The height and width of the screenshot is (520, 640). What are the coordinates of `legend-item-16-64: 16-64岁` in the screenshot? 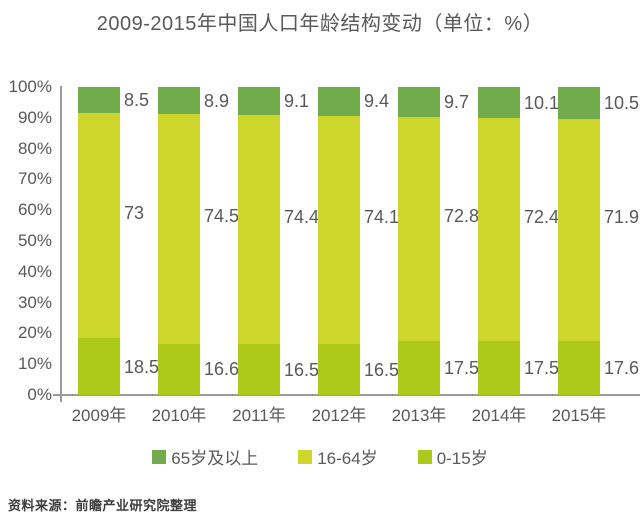 It's located at (338, 456).